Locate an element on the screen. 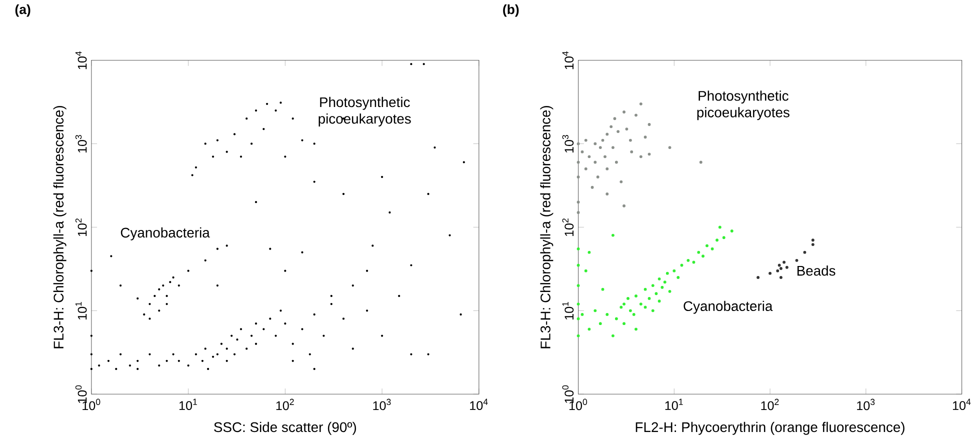 The image size is (976, 448). x-axis-title: FL2-H: Phycoerythrin (orange fluorescence) is located at coordinates (770, 428).